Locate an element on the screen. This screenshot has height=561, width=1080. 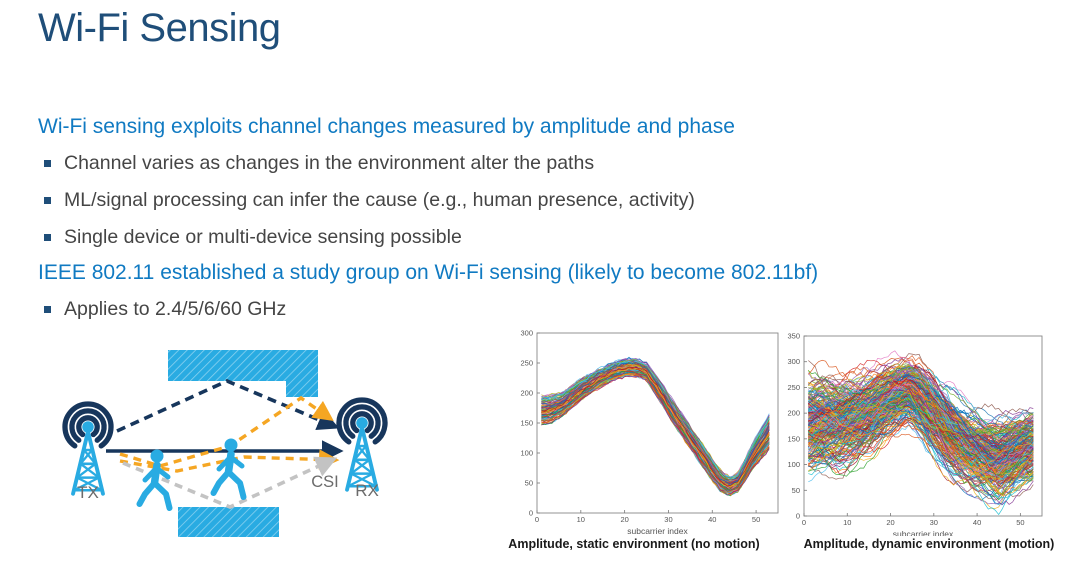
chart-caption-dynamic: Amplitude, dynamic environment (motion) is located at coordinates (929, 544).